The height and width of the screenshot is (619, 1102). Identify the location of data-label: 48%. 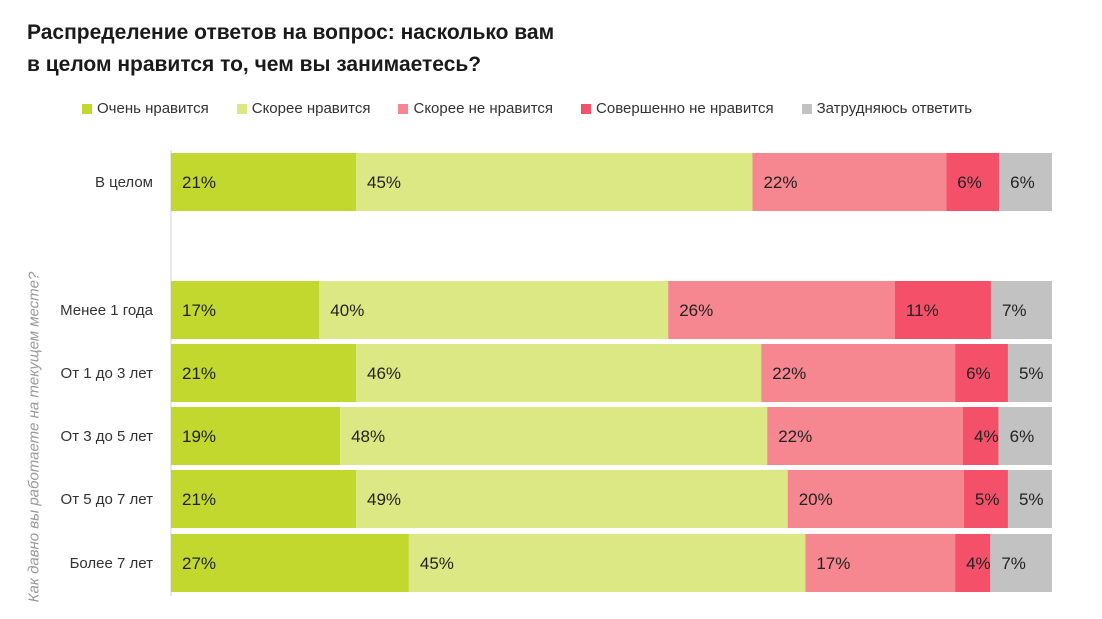
(368, 436).